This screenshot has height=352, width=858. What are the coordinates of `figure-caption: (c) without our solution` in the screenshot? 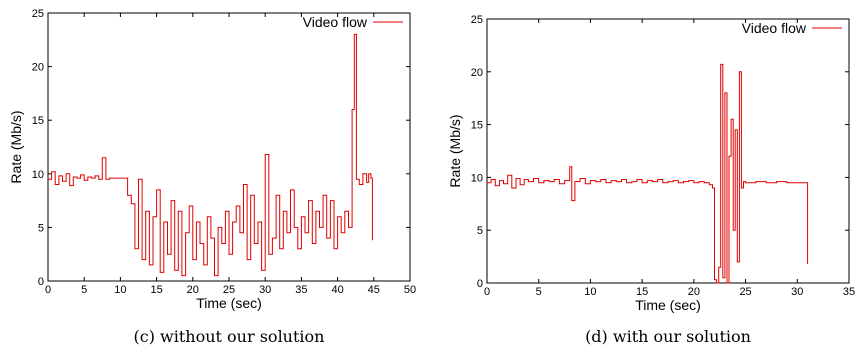 It's located at (229, 336).